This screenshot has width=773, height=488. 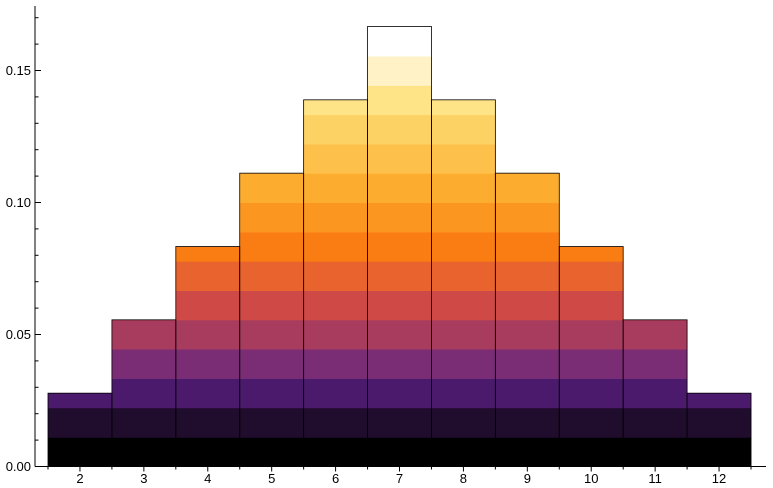 I want to click on x-tick-label: 4, so click(x=207, y=478).